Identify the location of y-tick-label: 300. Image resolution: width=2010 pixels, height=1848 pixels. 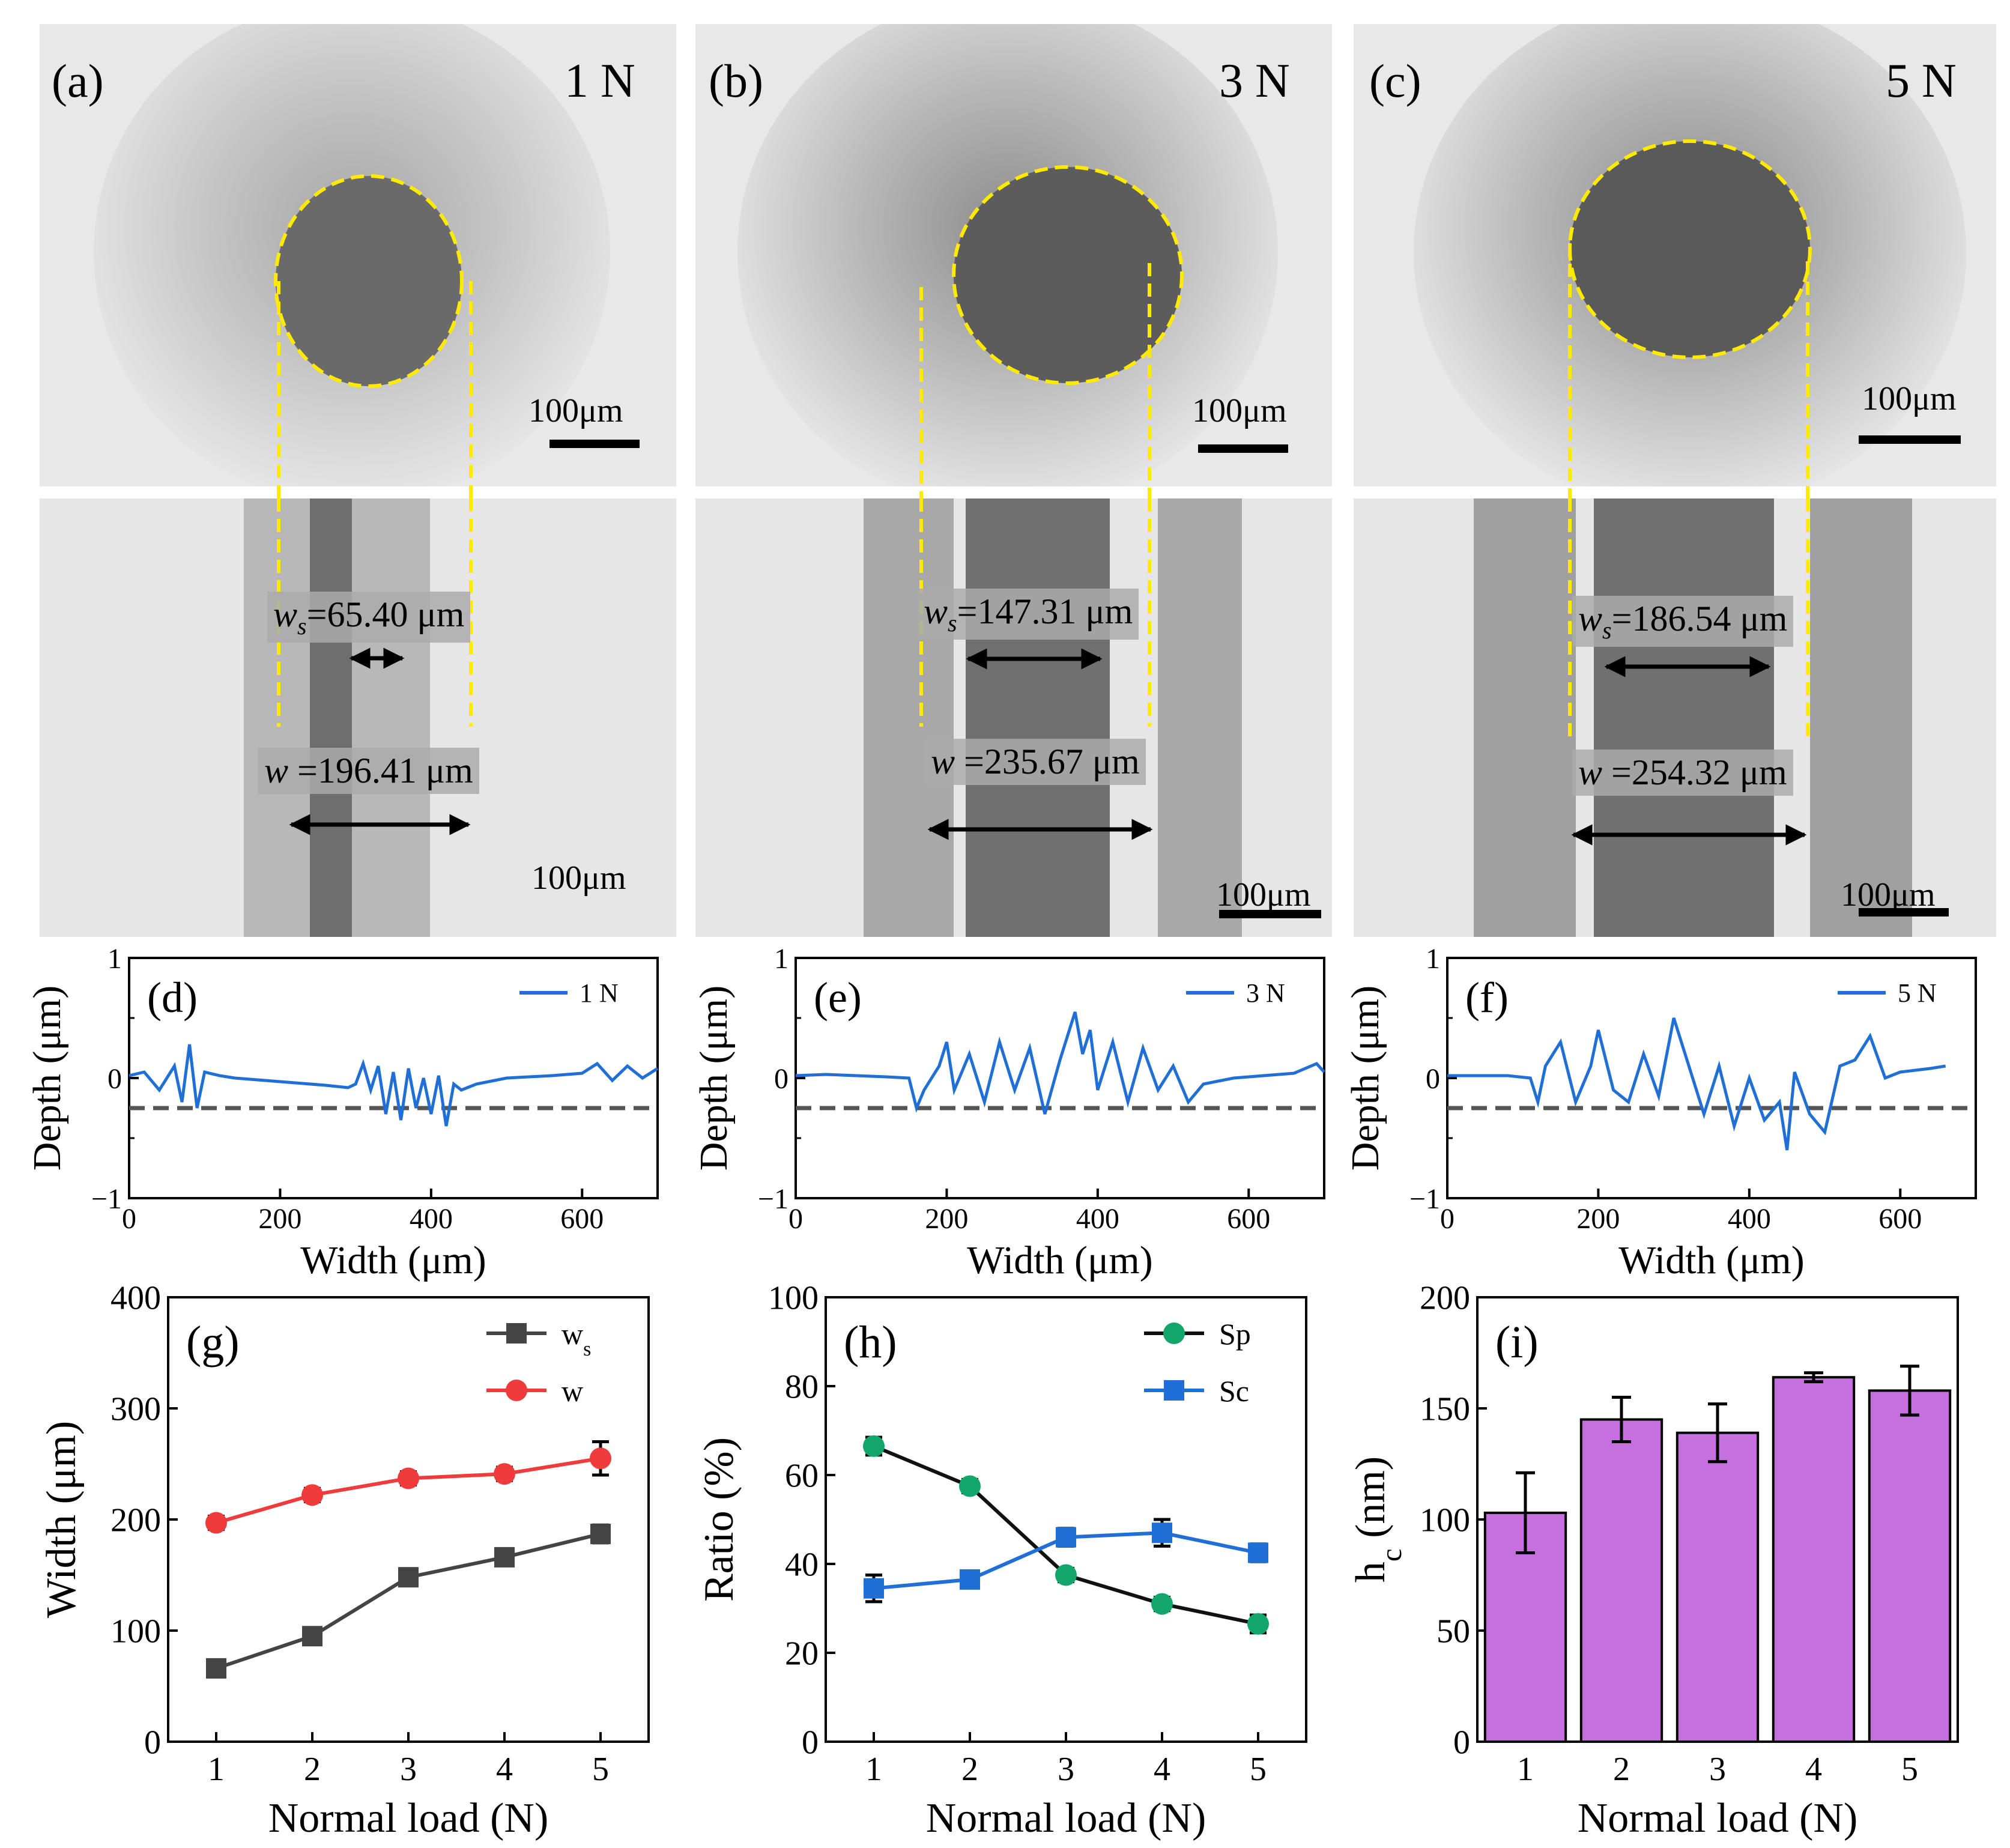
(135, 1409).